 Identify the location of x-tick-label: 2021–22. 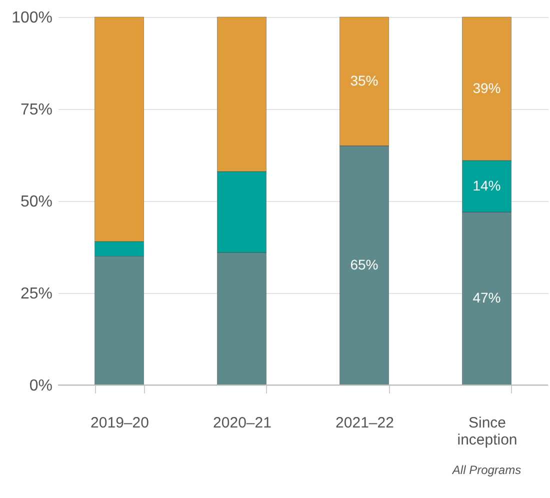
(365, 423).